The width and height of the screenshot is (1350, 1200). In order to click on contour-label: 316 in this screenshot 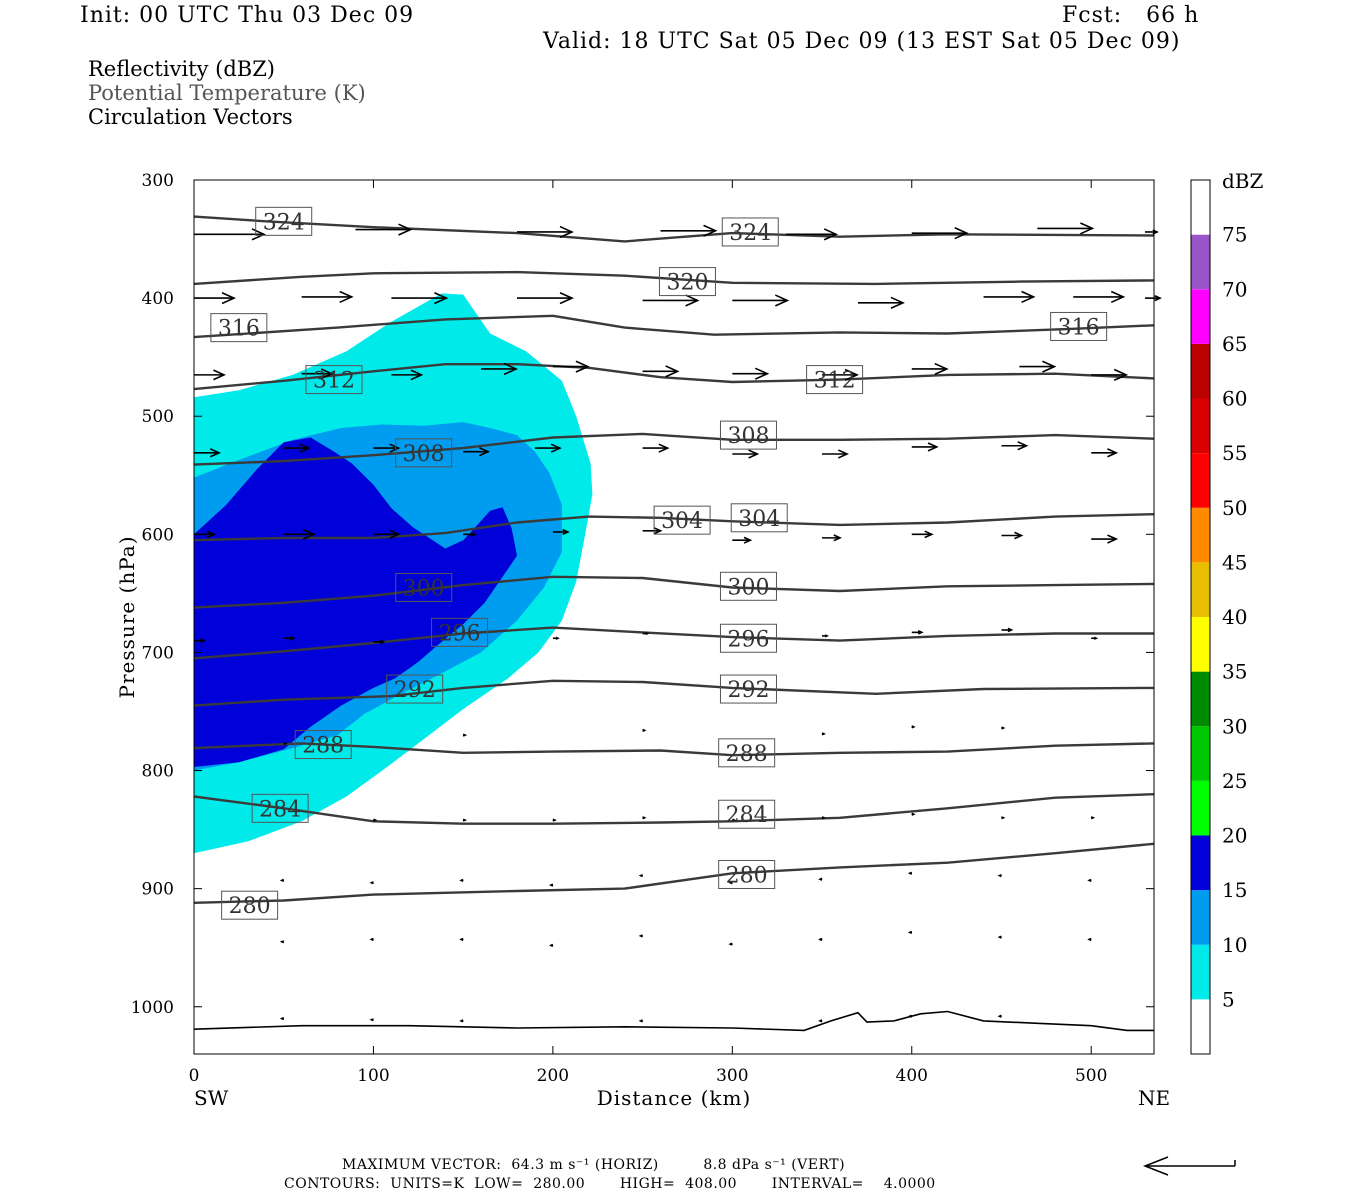, I will do `click(239, 328)`.